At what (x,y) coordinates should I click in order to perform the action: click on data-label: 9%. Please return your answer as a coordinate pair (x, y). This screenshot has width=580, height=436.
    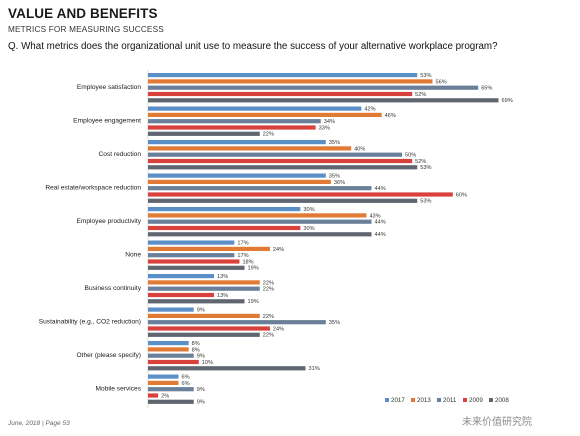
    Looking at the image, I should click on (201, 311).